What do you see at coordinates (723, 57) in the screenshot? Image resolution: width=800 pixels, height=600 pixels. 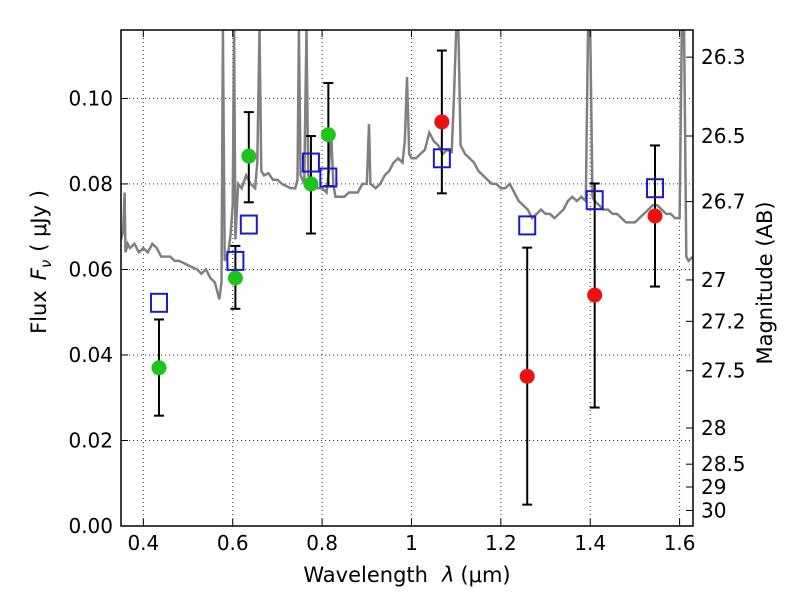 I see `magnitude-tick-label: 26.3` at bounding box center [723, 57].